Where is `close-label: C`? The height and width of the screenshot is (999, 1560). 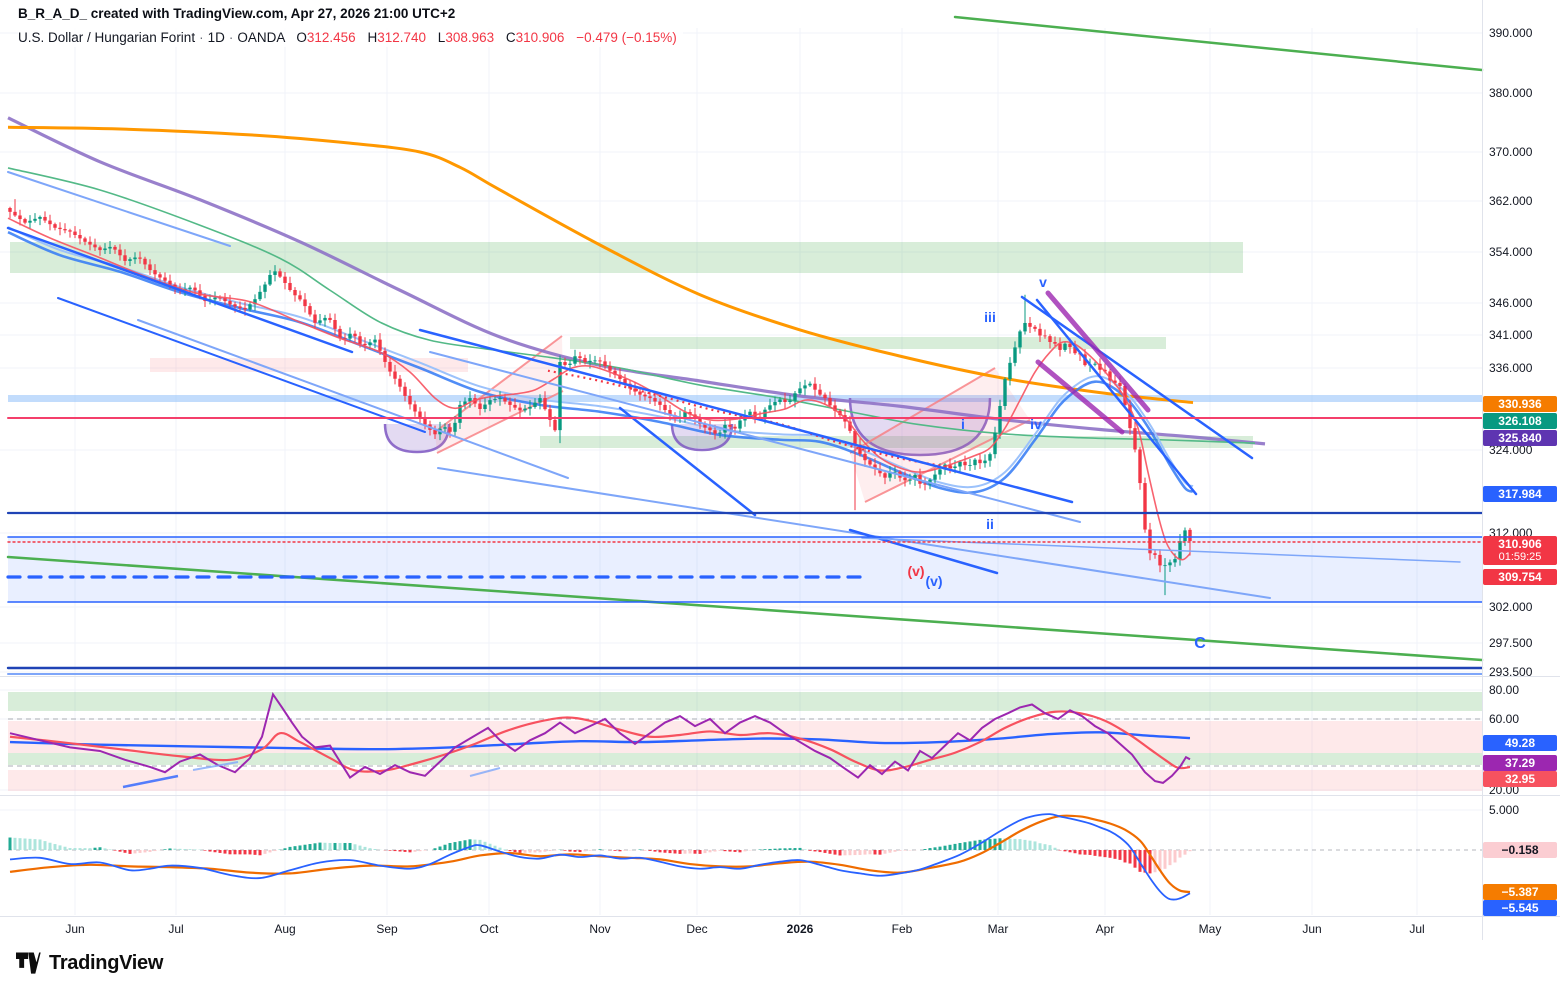
close-label: C is located at coordinates (510, 37).